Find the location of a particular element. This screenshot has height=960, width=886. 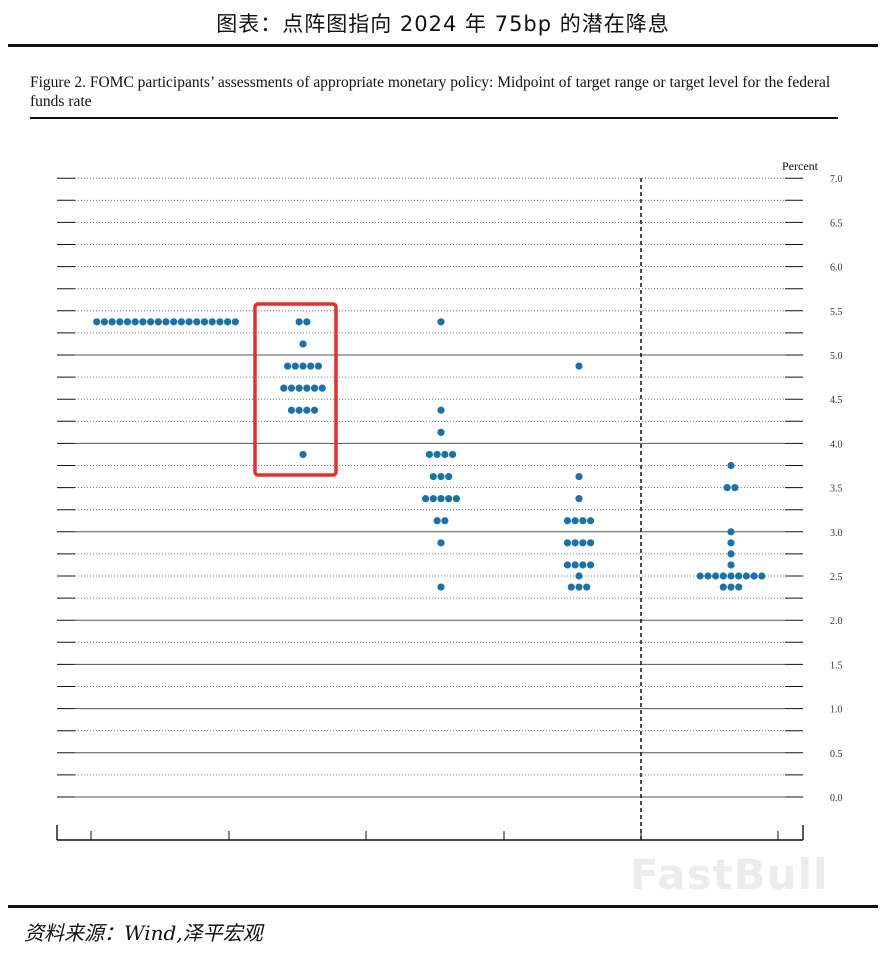

y-tick-label: 6.0 is located at coordinates (836, 268).